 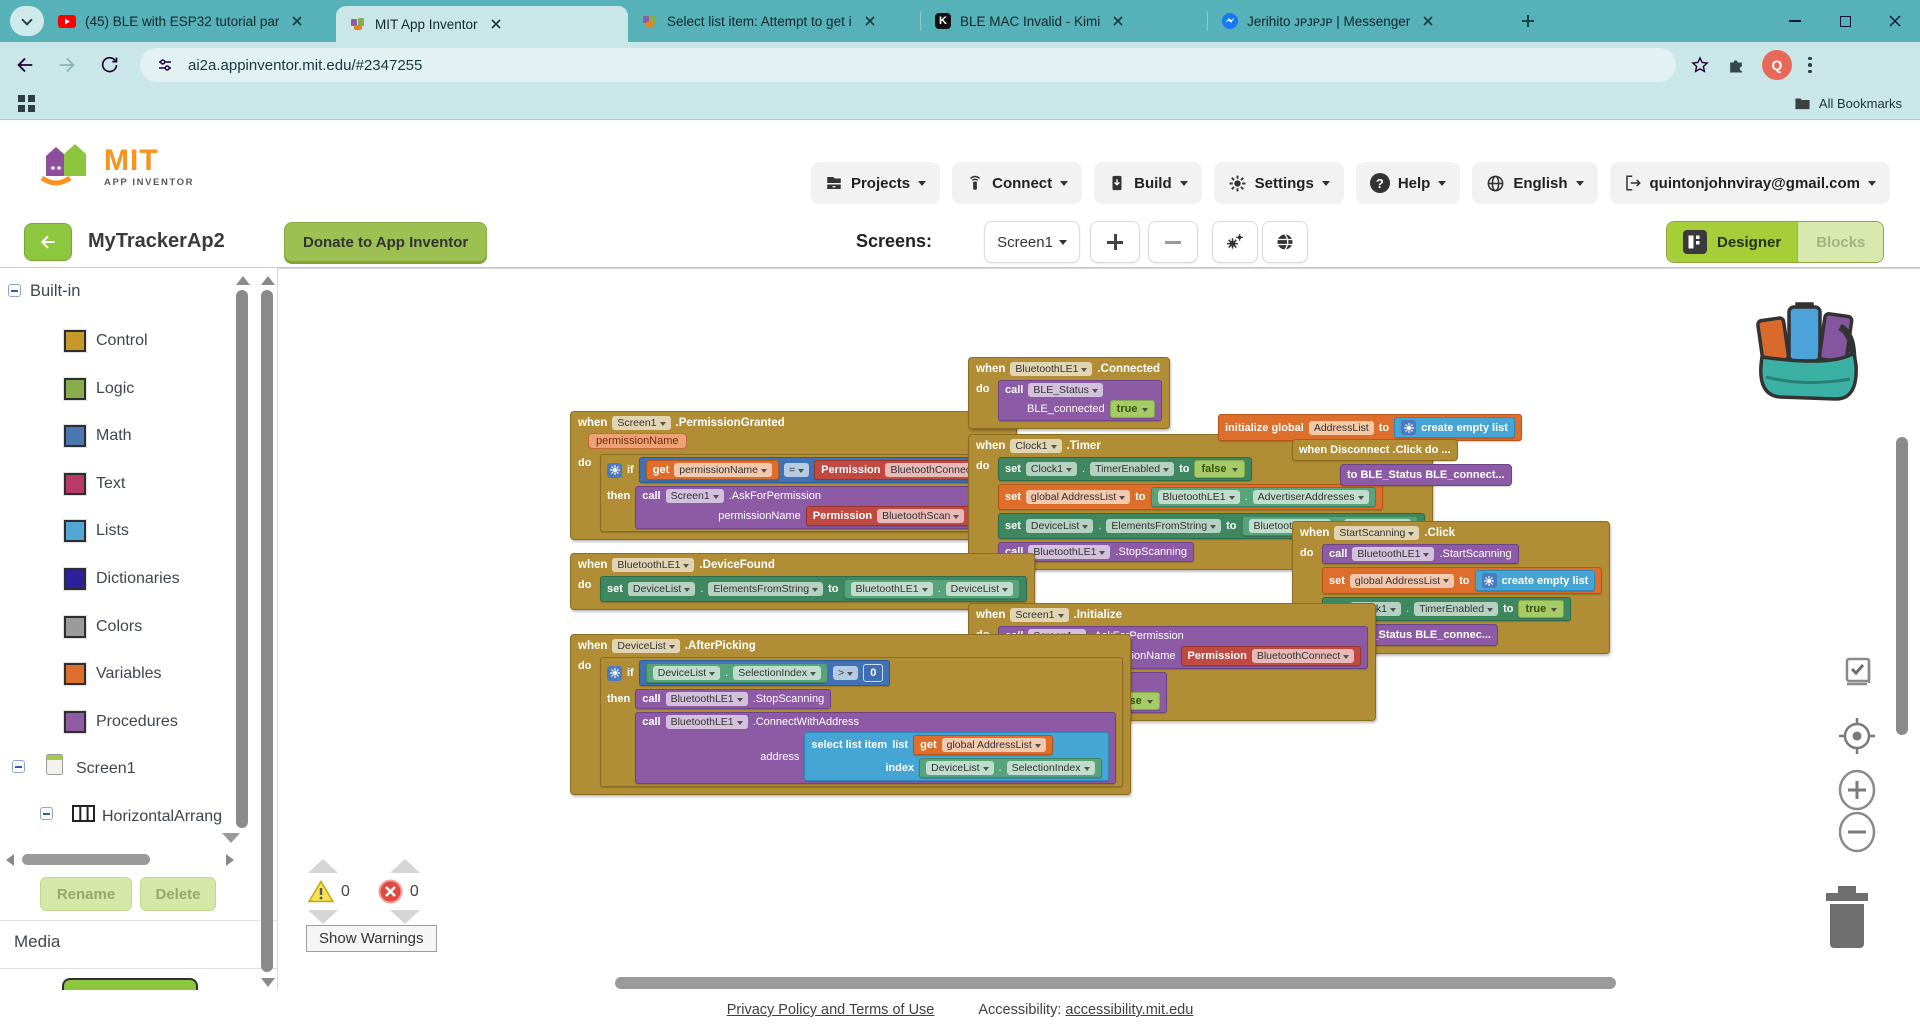 I want to click on all-bookmarks-button: All Bookmarks, so click(x=1848, y=103).